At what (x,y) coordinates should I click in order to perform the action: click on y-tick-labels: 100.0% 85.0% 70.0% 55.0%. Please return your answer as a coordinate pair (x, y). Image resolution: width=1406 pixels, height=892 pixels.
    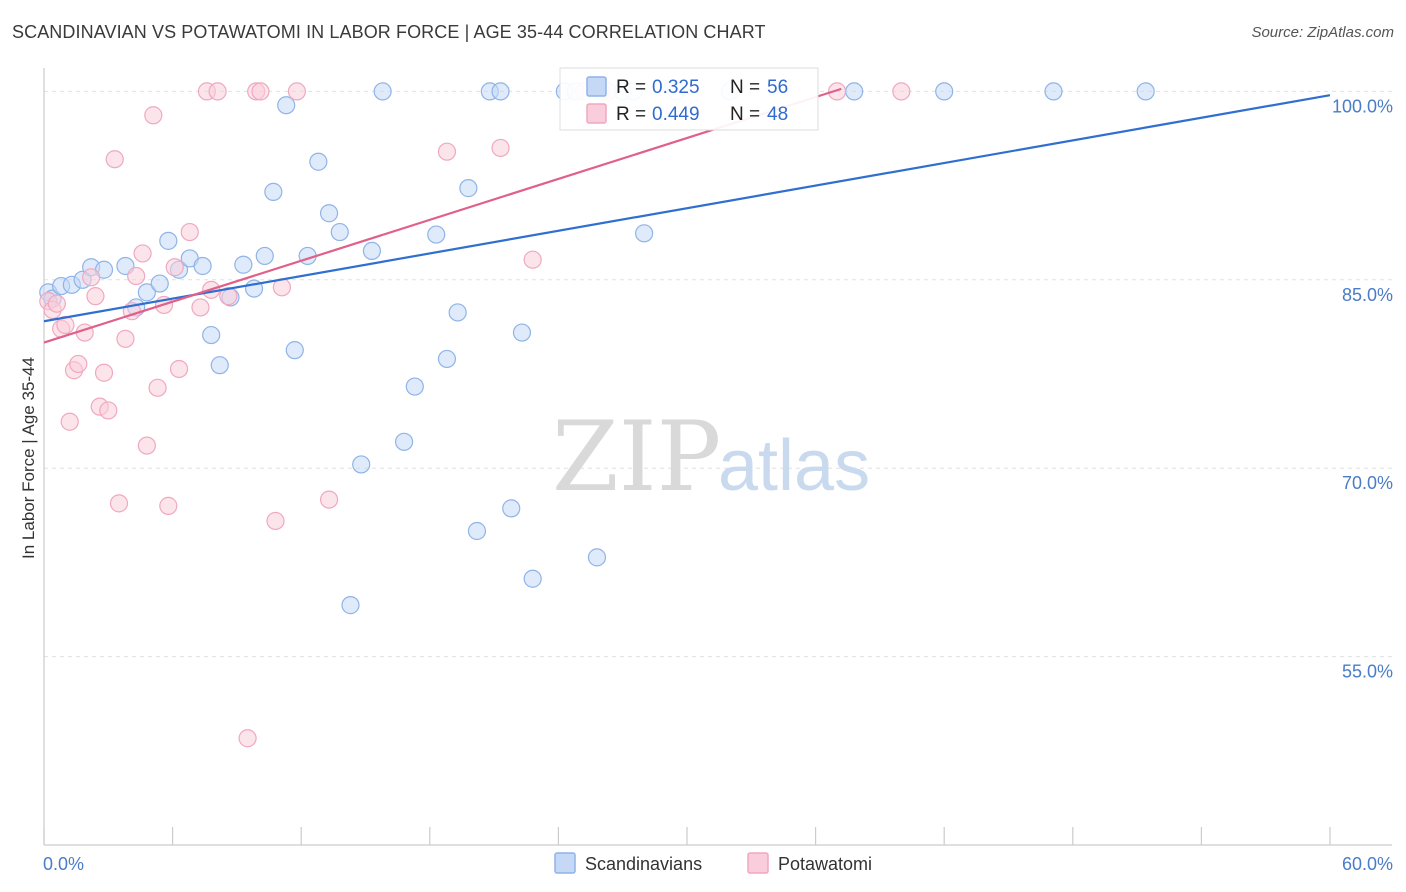
    Looking at the image, I should click on (1362, 388).